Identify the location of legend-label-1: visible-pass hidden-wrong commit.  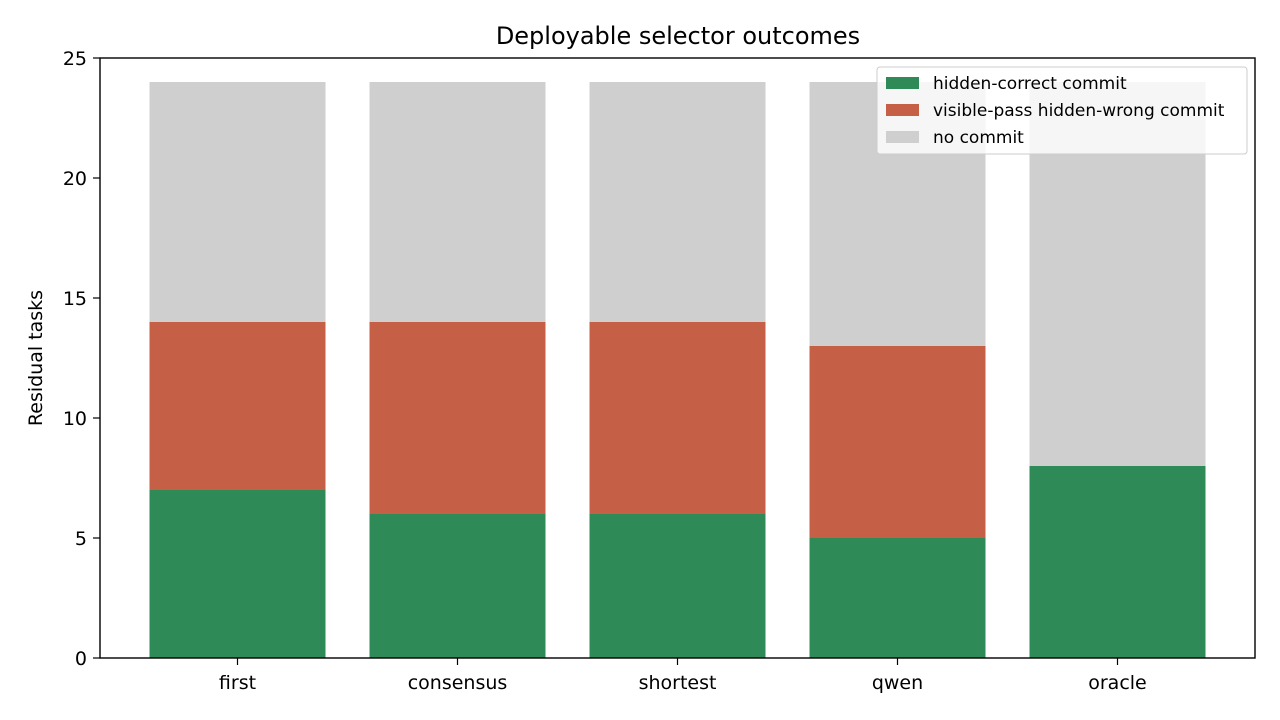
(1079, 111).